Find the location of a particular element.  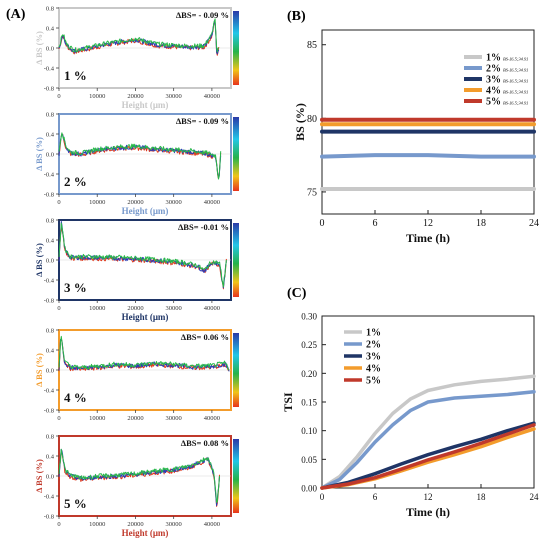

delta-bs-label: ΔBS= -0.01 % is located at coordinates (203, 227).